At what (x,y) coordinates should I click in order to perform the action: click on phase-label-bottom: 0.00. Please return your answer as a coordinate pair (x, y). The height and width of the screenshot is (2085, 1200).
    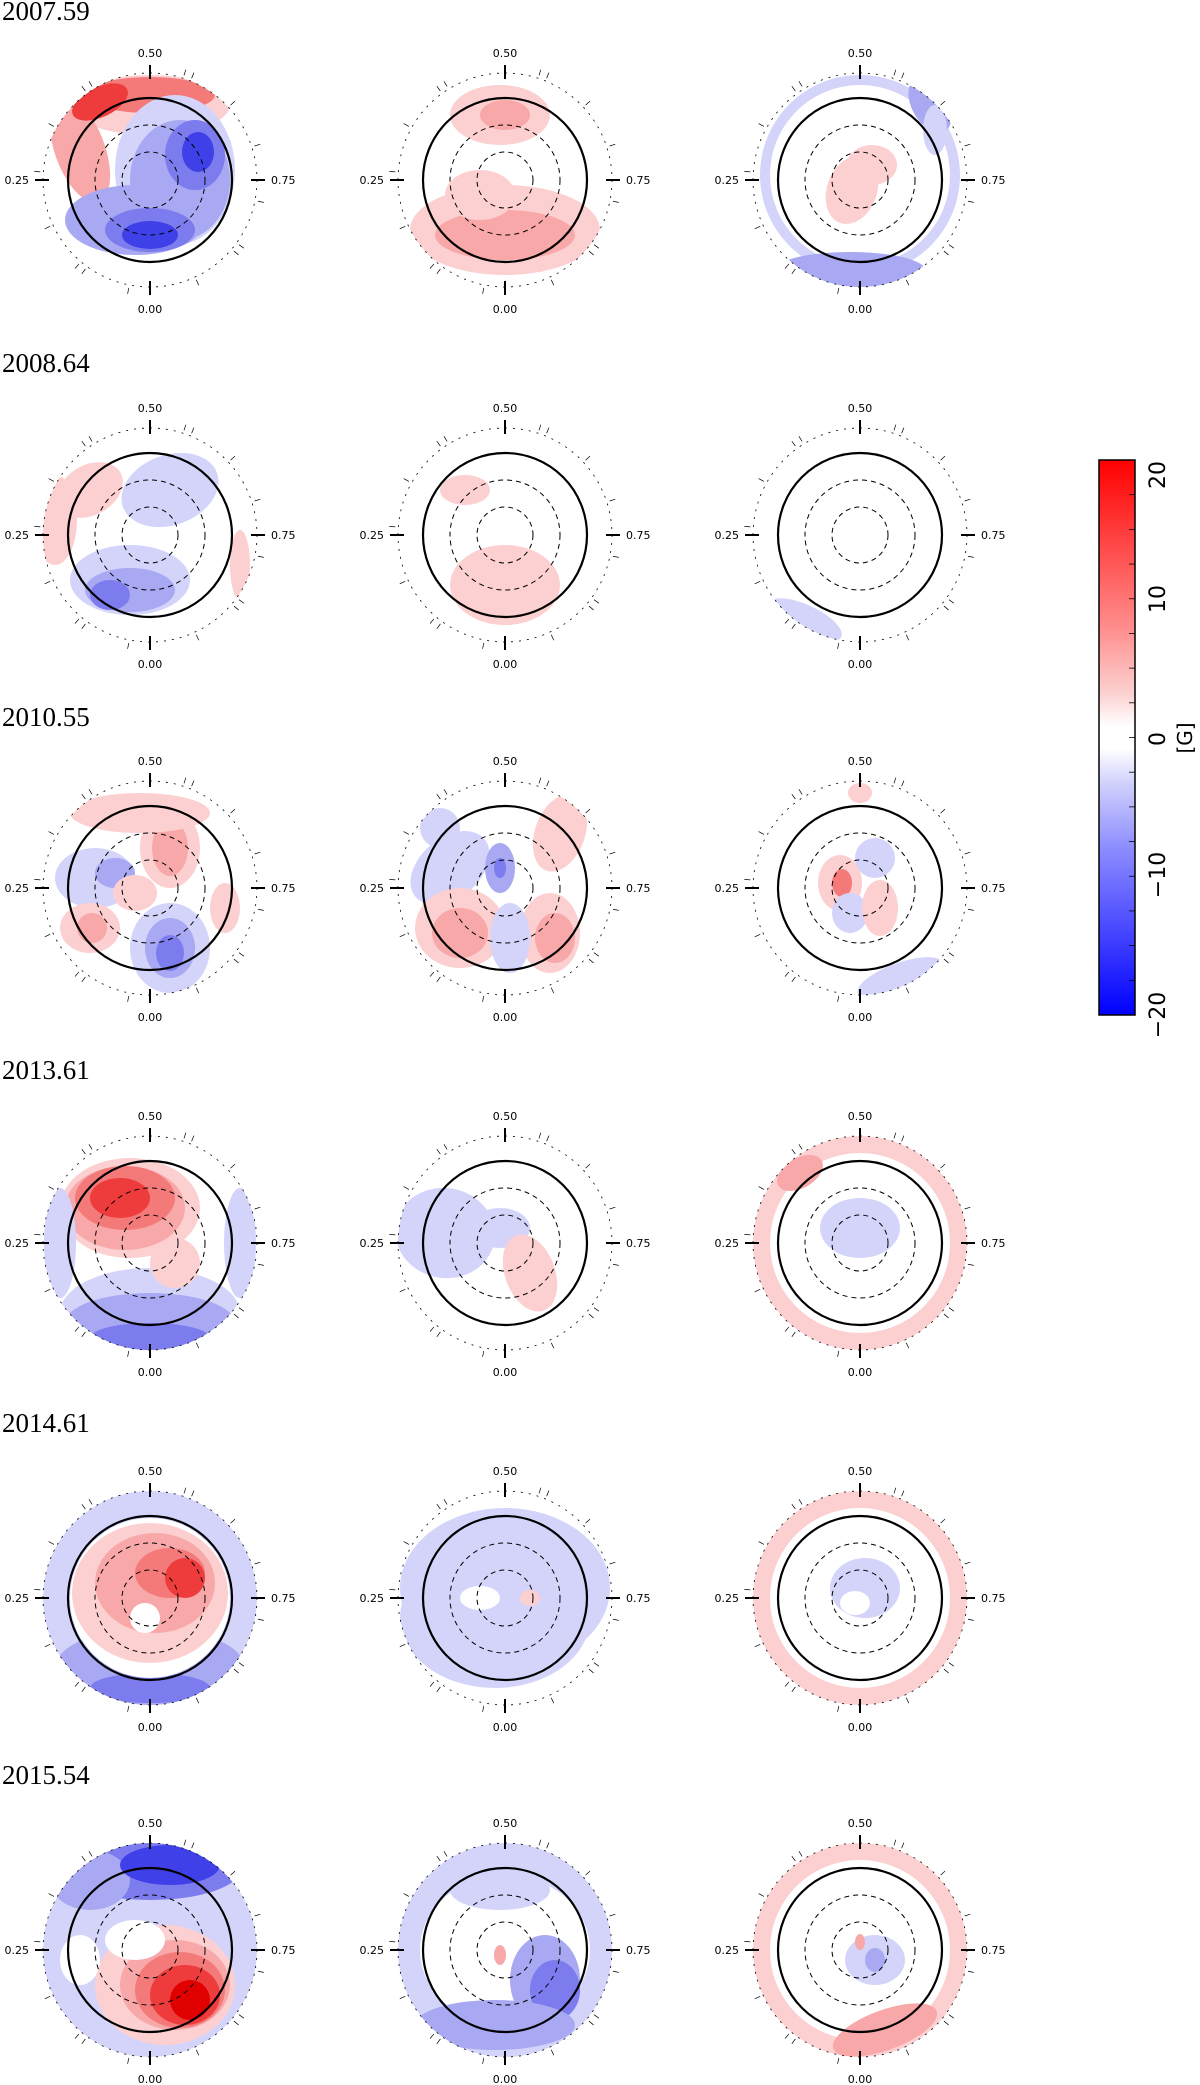
    Looking at the image, I should click on (860, 1372).